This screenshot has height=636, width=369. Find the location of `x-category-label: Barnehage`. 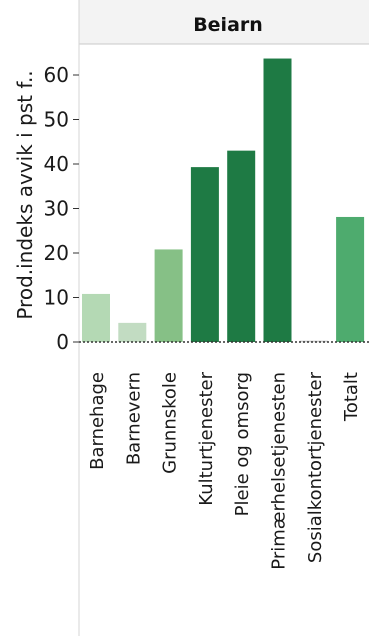

x-category-label: Barnehage is located at coordinates (97, 421).